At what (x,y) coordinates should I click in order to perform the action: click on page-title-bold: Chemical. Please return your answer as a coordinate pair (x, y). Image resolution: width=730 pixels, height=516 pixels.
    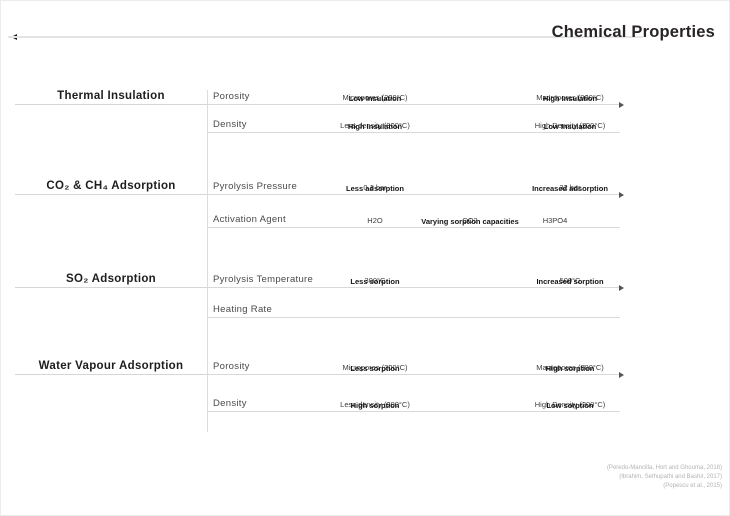
    Looking at the image, I should click on (589, 32).